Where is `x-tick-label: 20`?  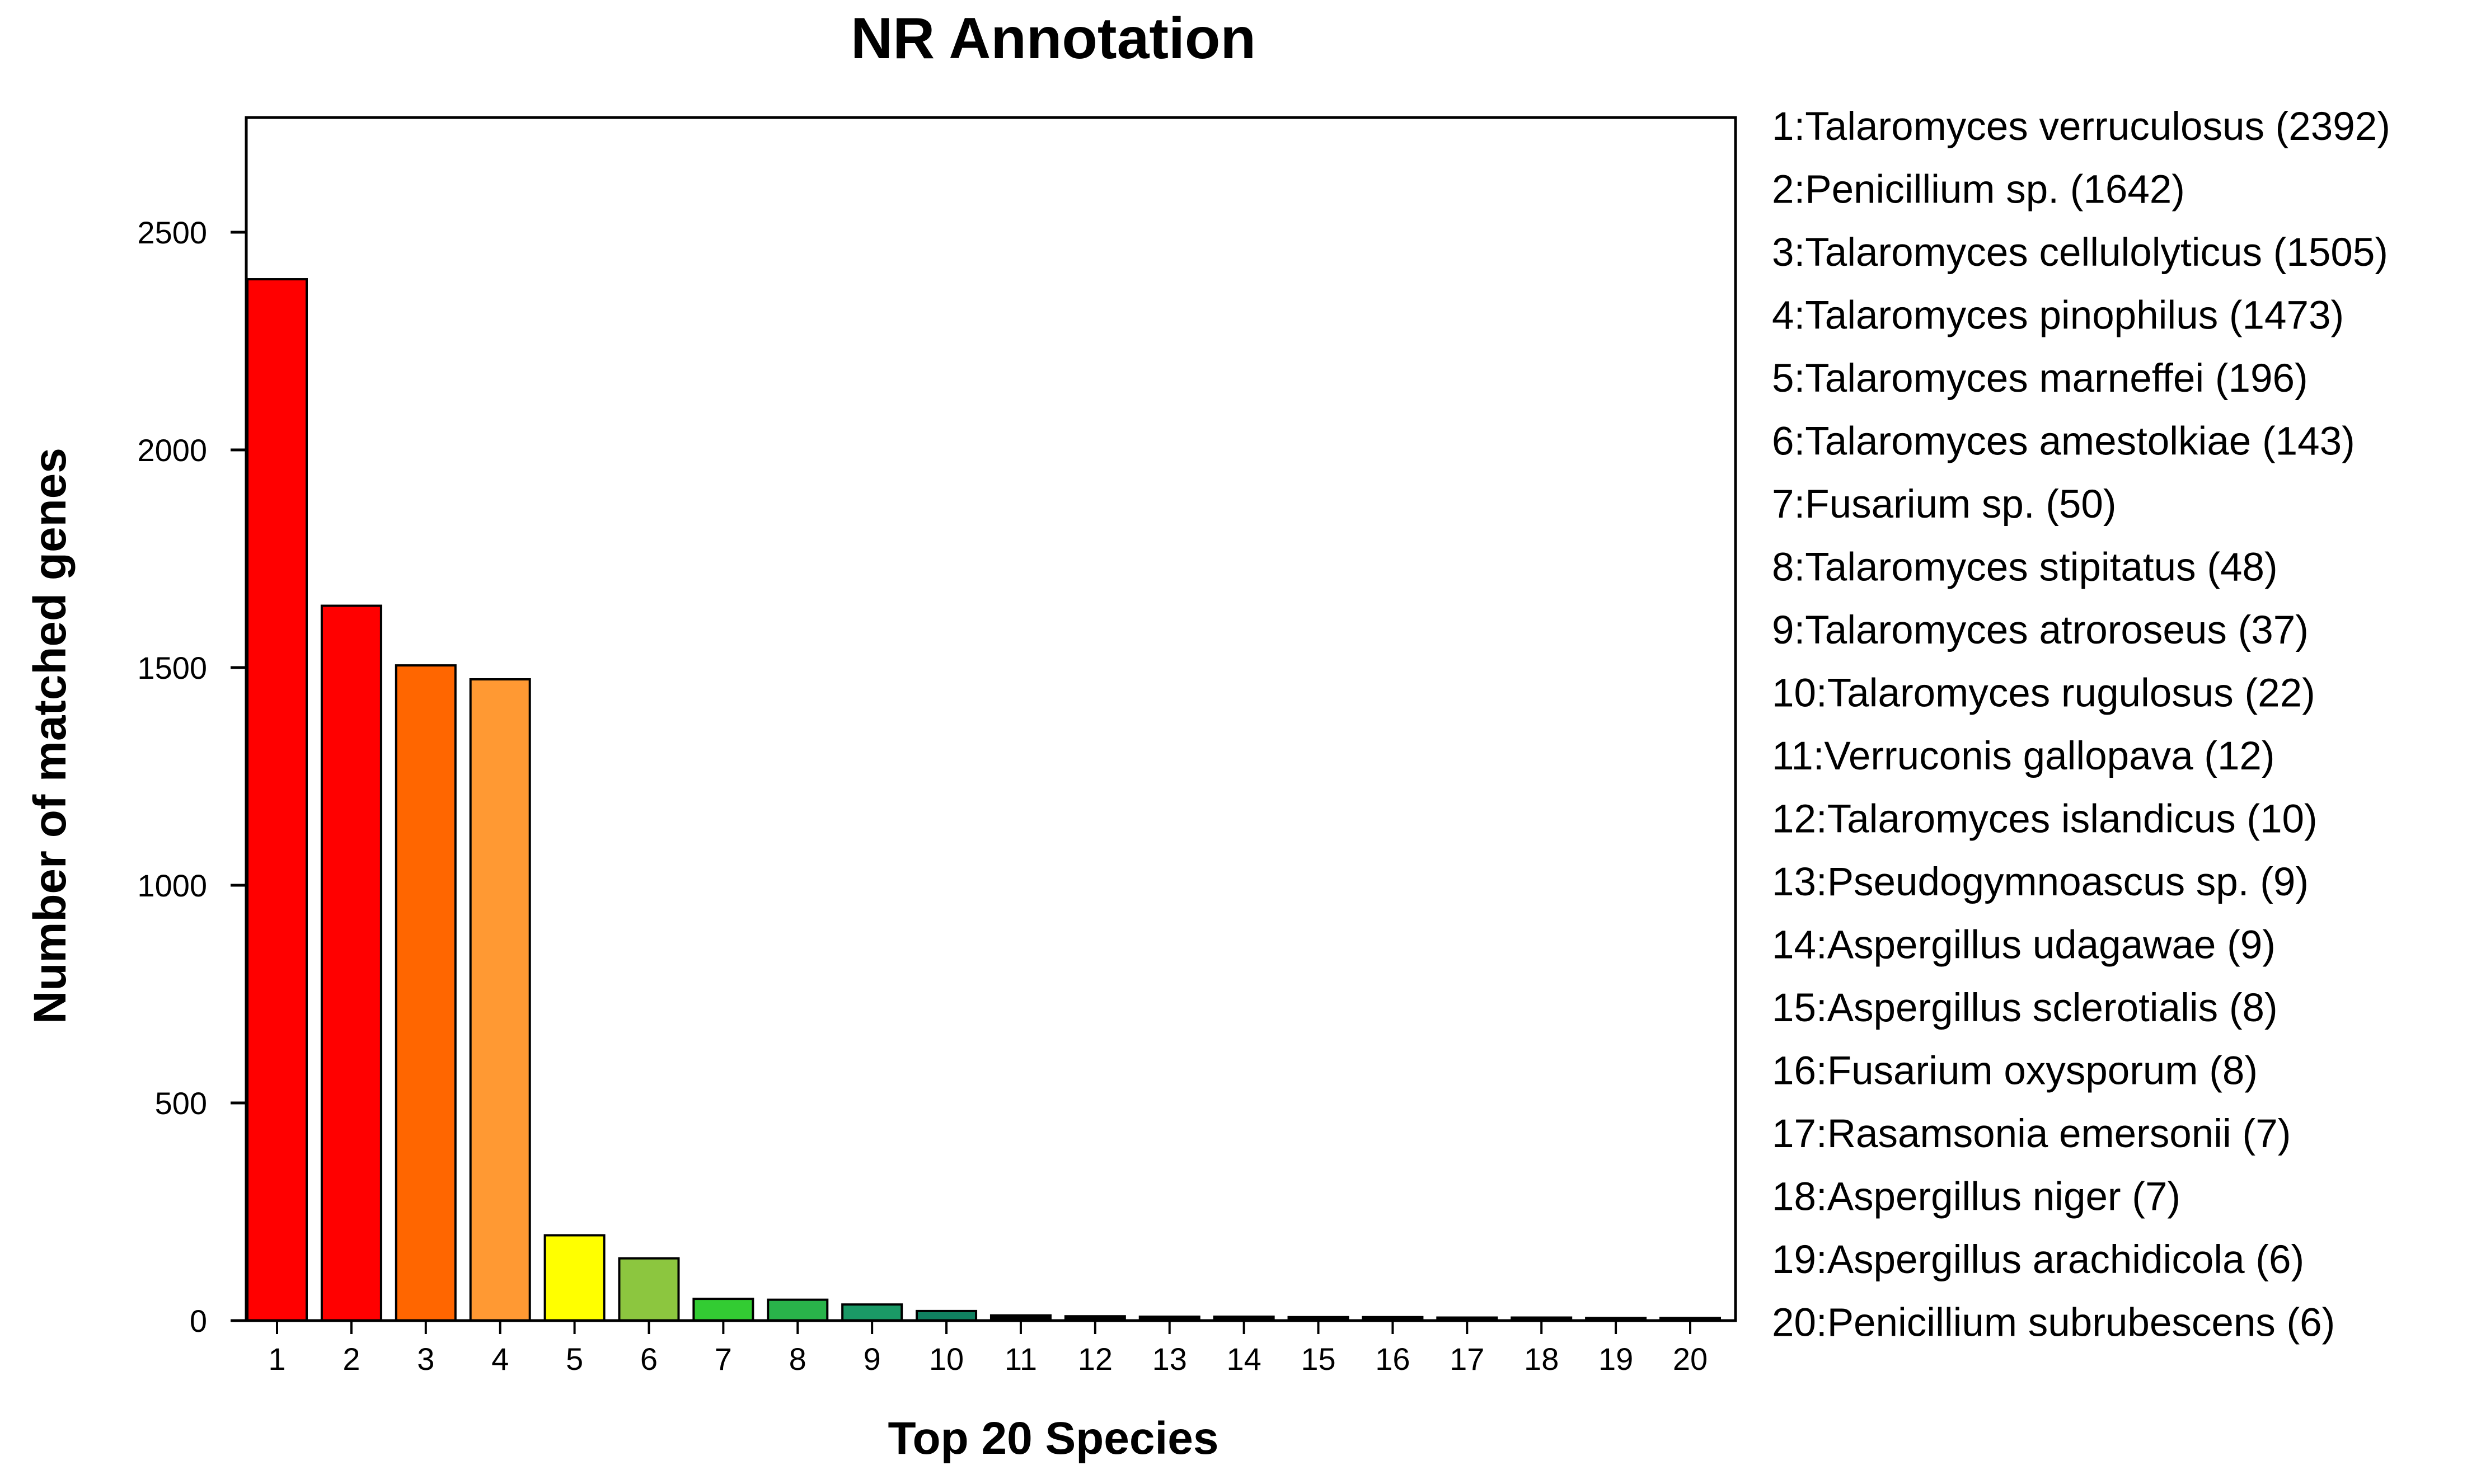 x-tick-label: 20 is located at coordinates (1690, 1359).